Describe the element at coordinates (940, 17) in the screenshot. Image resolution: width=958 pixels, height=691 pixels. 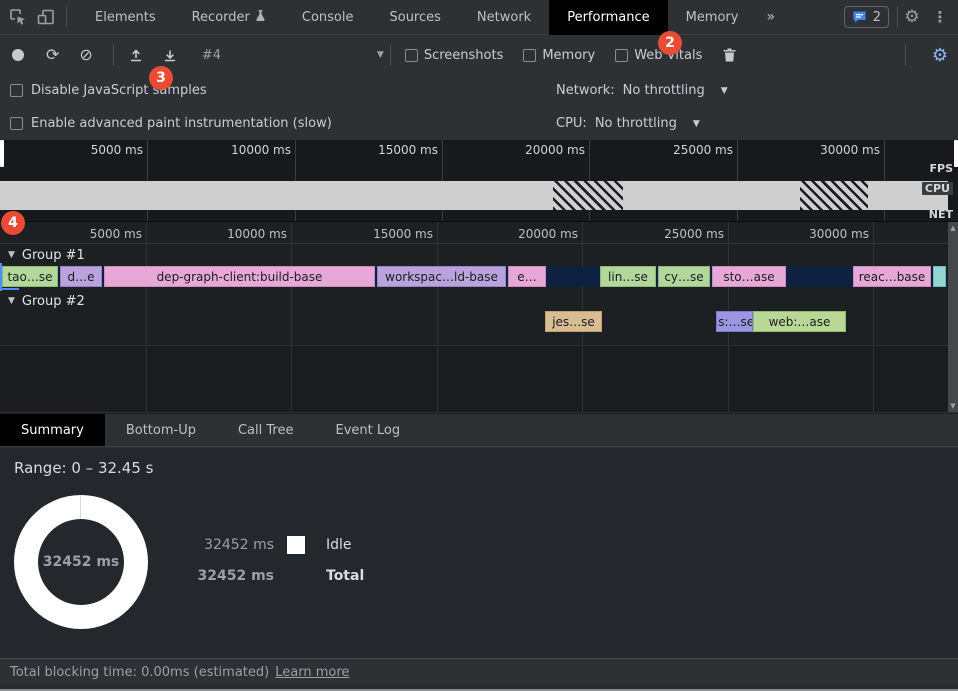
I see `menu-dots-icon: ⋮` at that location.